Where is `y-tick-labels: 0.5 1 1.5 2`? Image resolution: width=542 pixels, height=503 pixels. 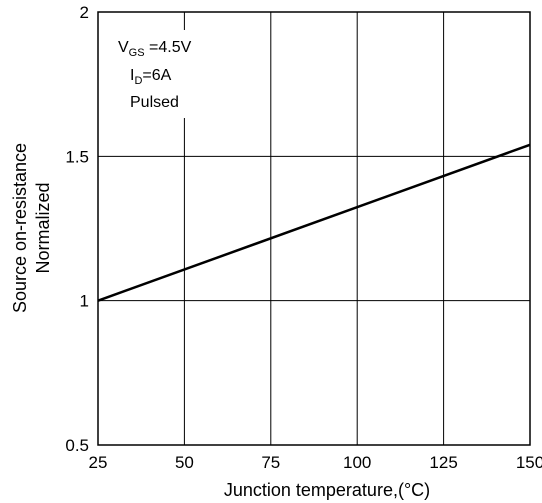
y-tick-labels: 0.5 1 1.5 2 is located at coordinates (77, 229).